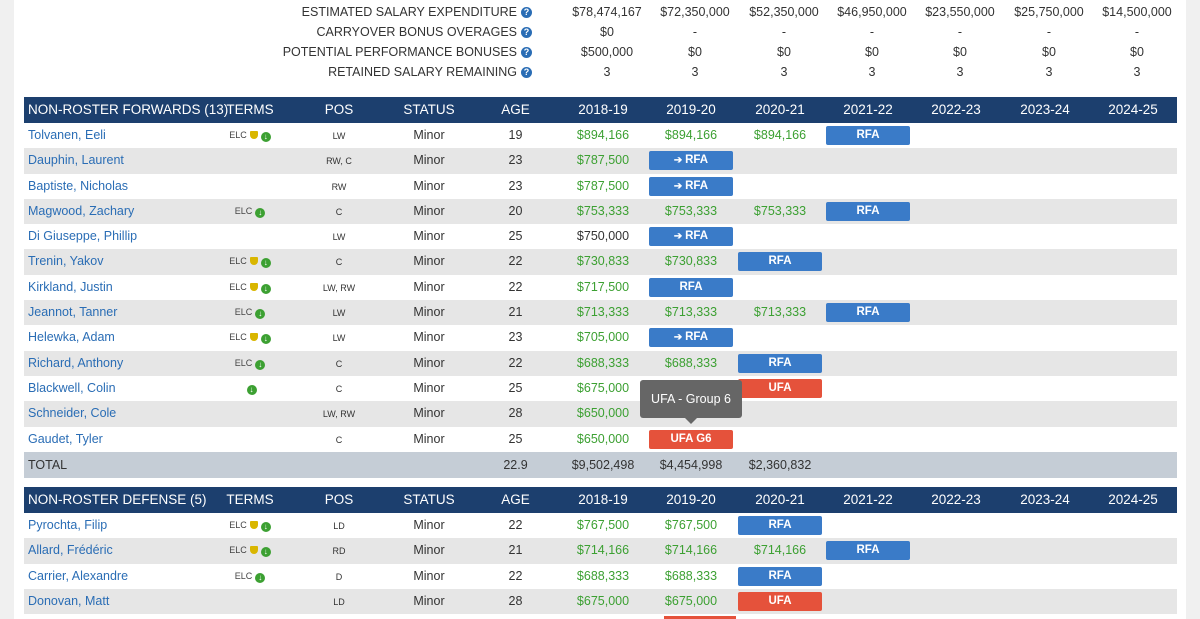  Describe the element at coordinates (72, 387) in the screenshot. I see `player-name-link: Blackwell, Colin` at that location.